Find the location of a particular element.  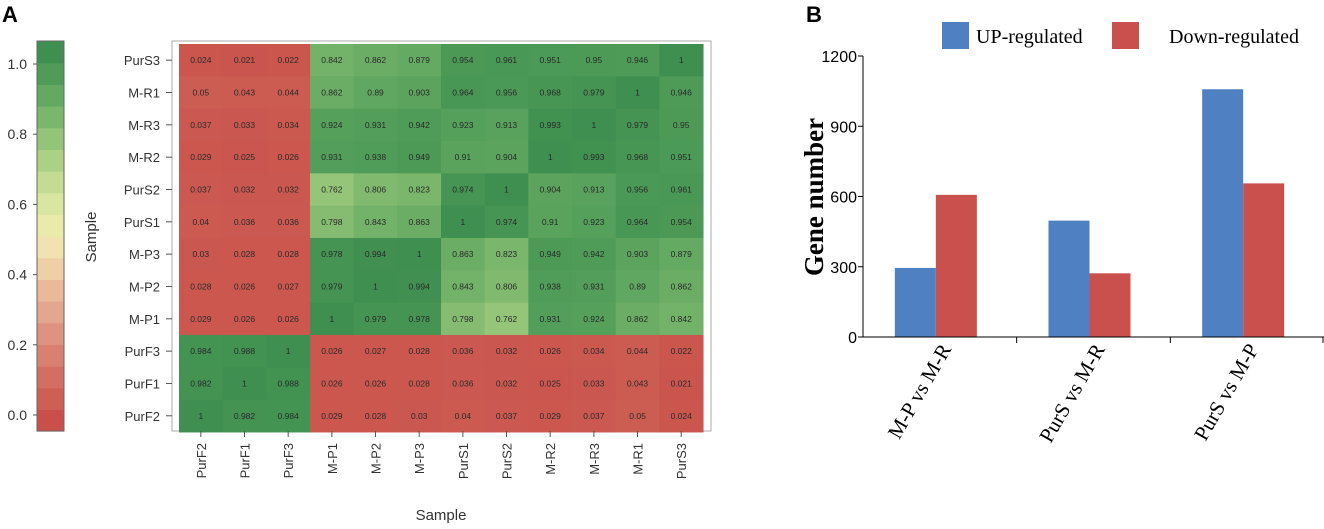

heatmap-cell-m-p3-m-p3 is located at coordinates (419, 254).